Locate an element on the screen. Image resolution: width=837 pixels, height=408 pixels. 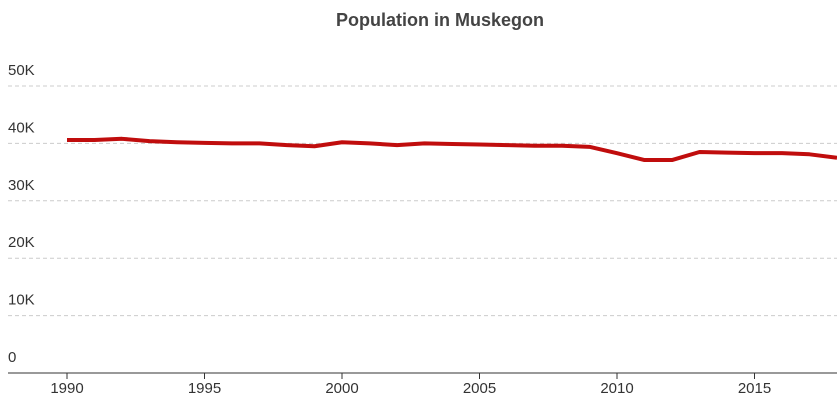
y-tick-label: 30K is located at coordinates (21, 185).